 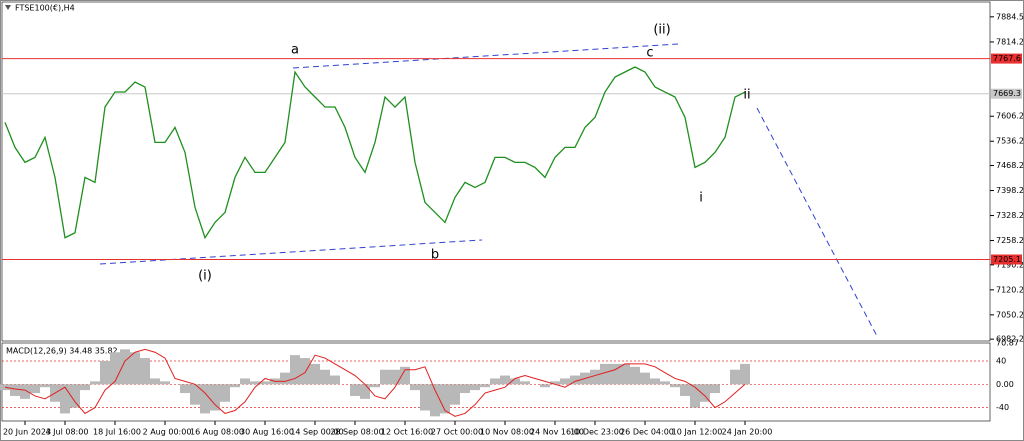 I want to click on x-tick-label: 16 Aug 08:00, so click(x=217, y=432).